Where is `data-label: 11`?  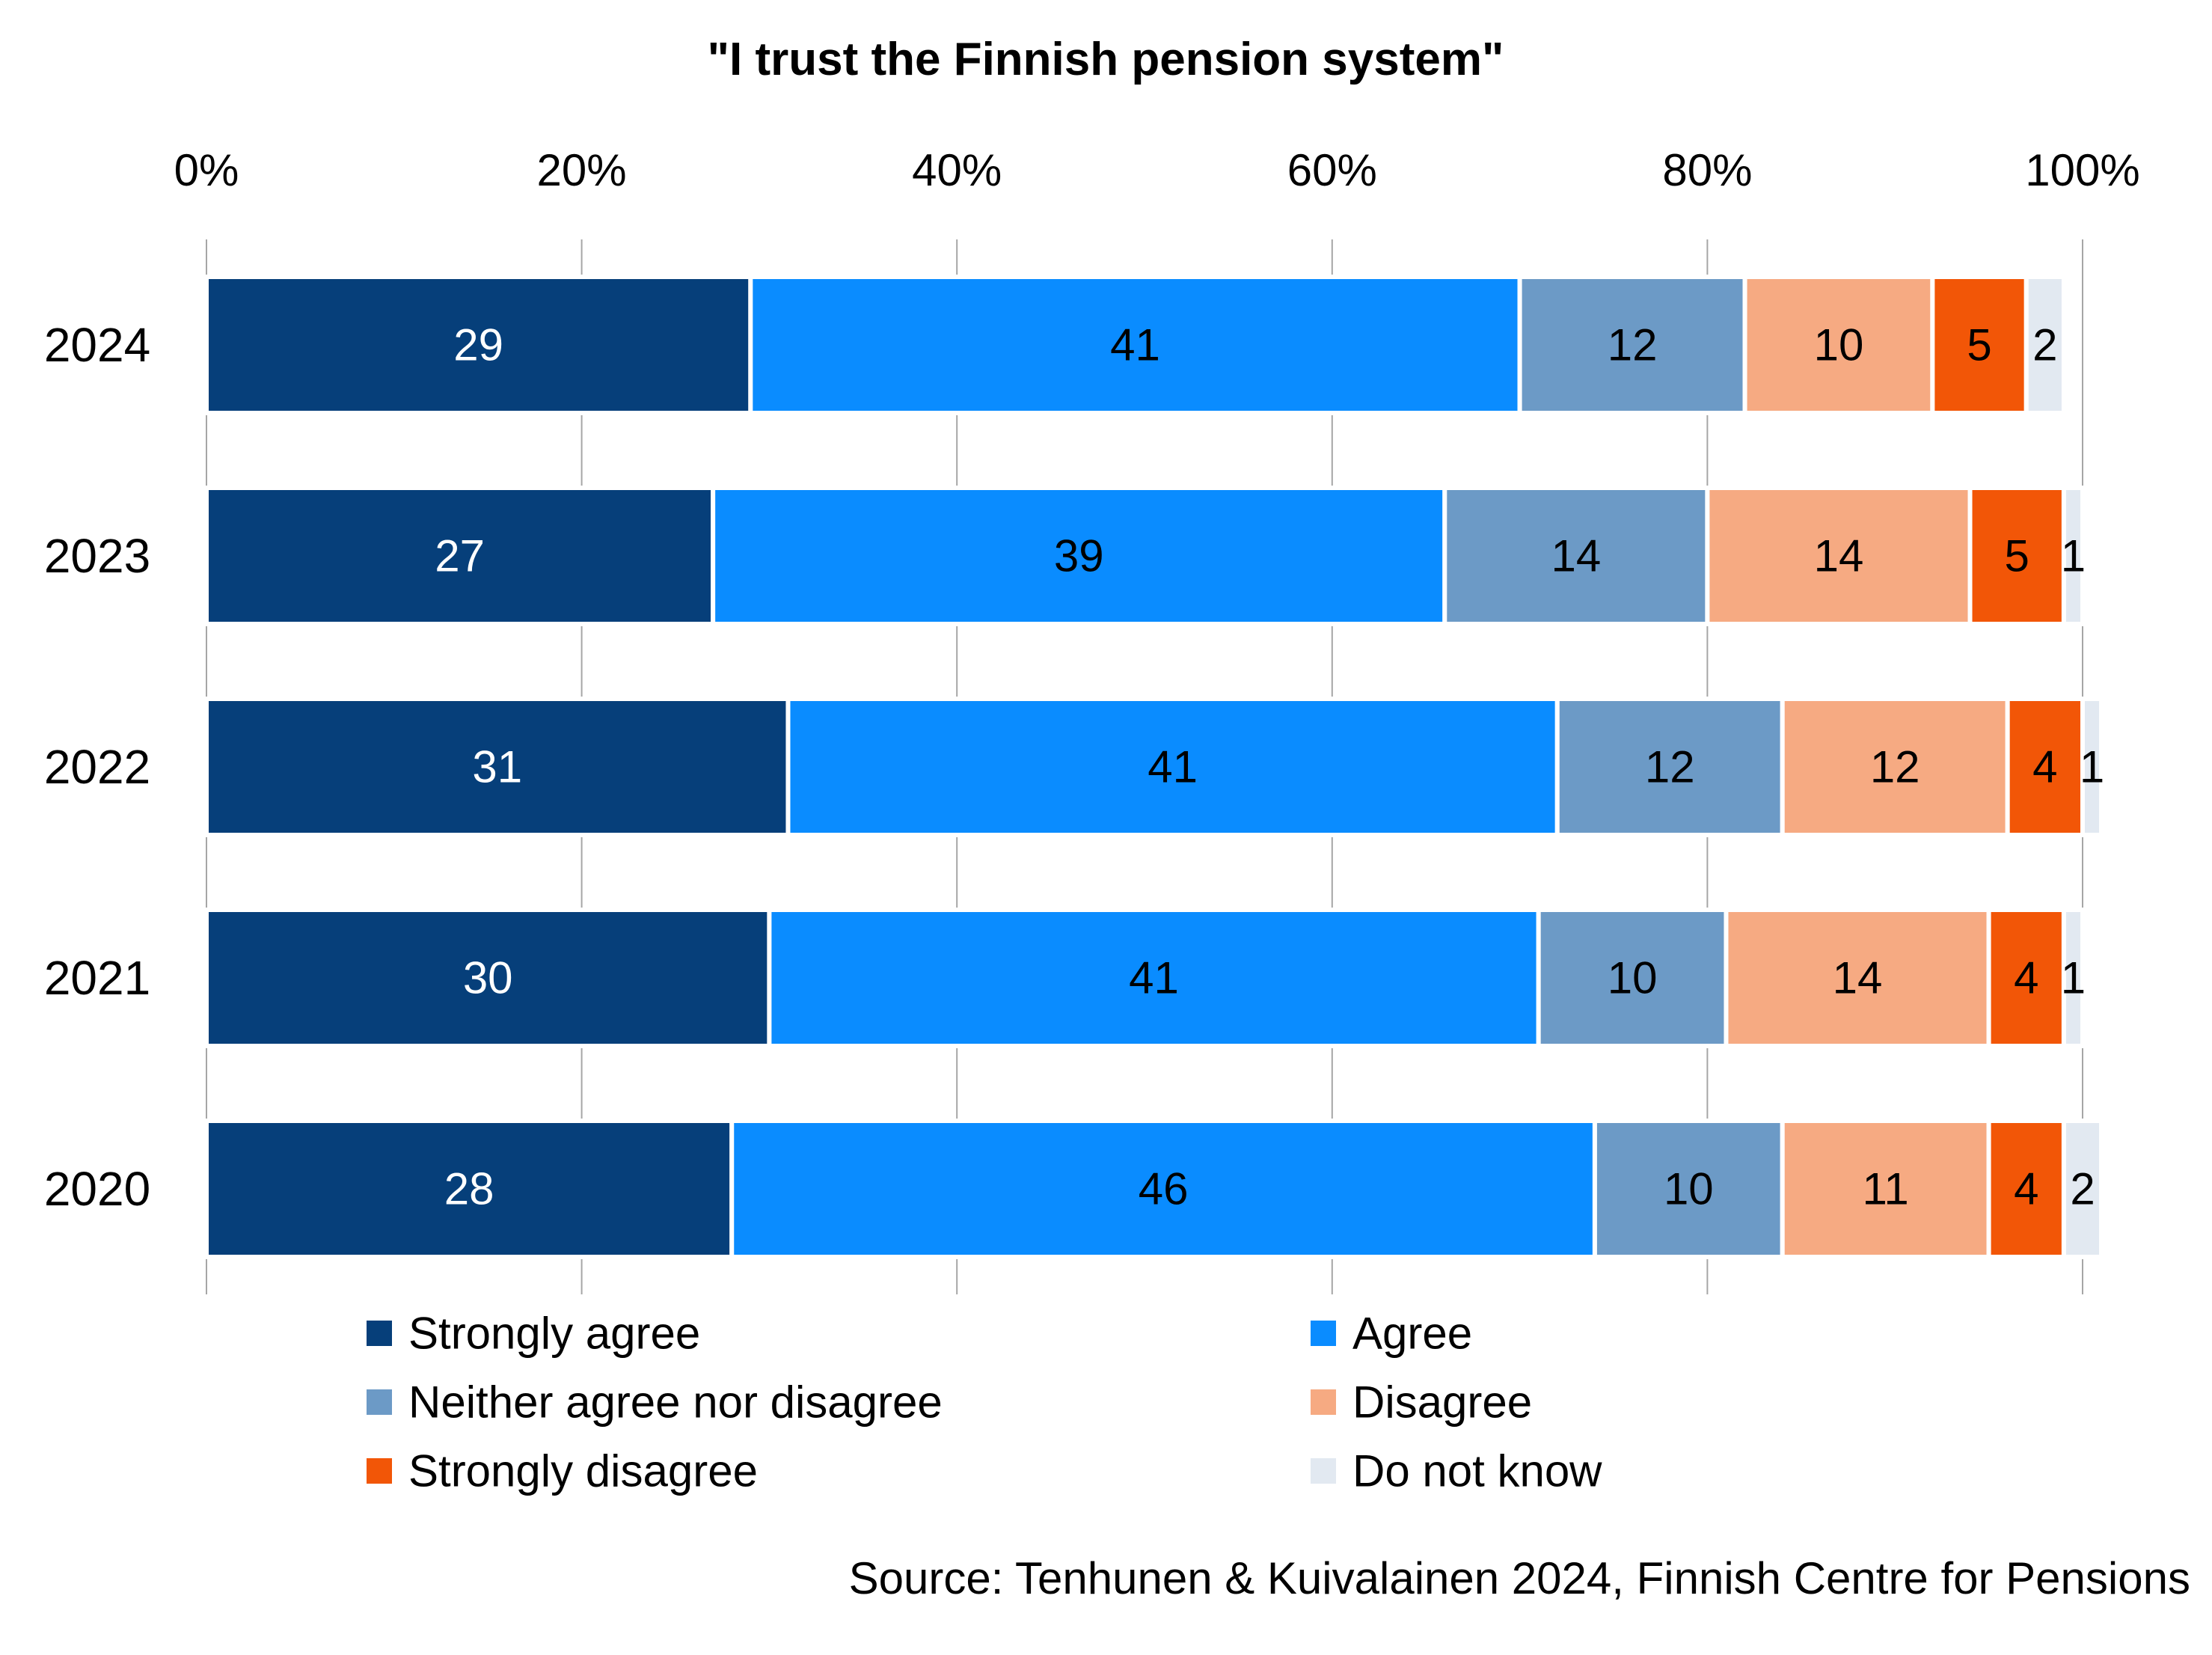
data-label: 11 is located at coordinates (1886, 1189).